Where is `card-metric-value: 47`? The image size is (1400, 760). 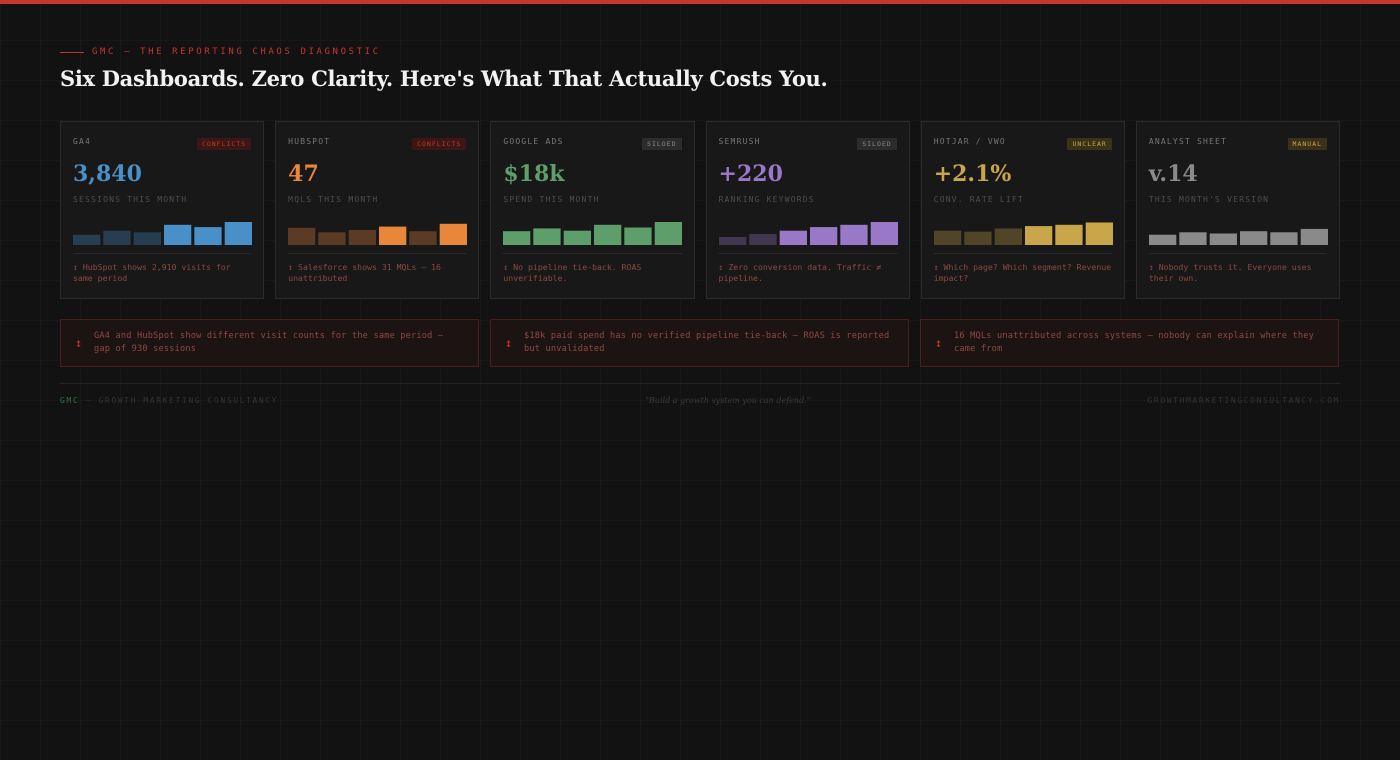
card-metric-value: 47 is located at coordinates (303, 174).